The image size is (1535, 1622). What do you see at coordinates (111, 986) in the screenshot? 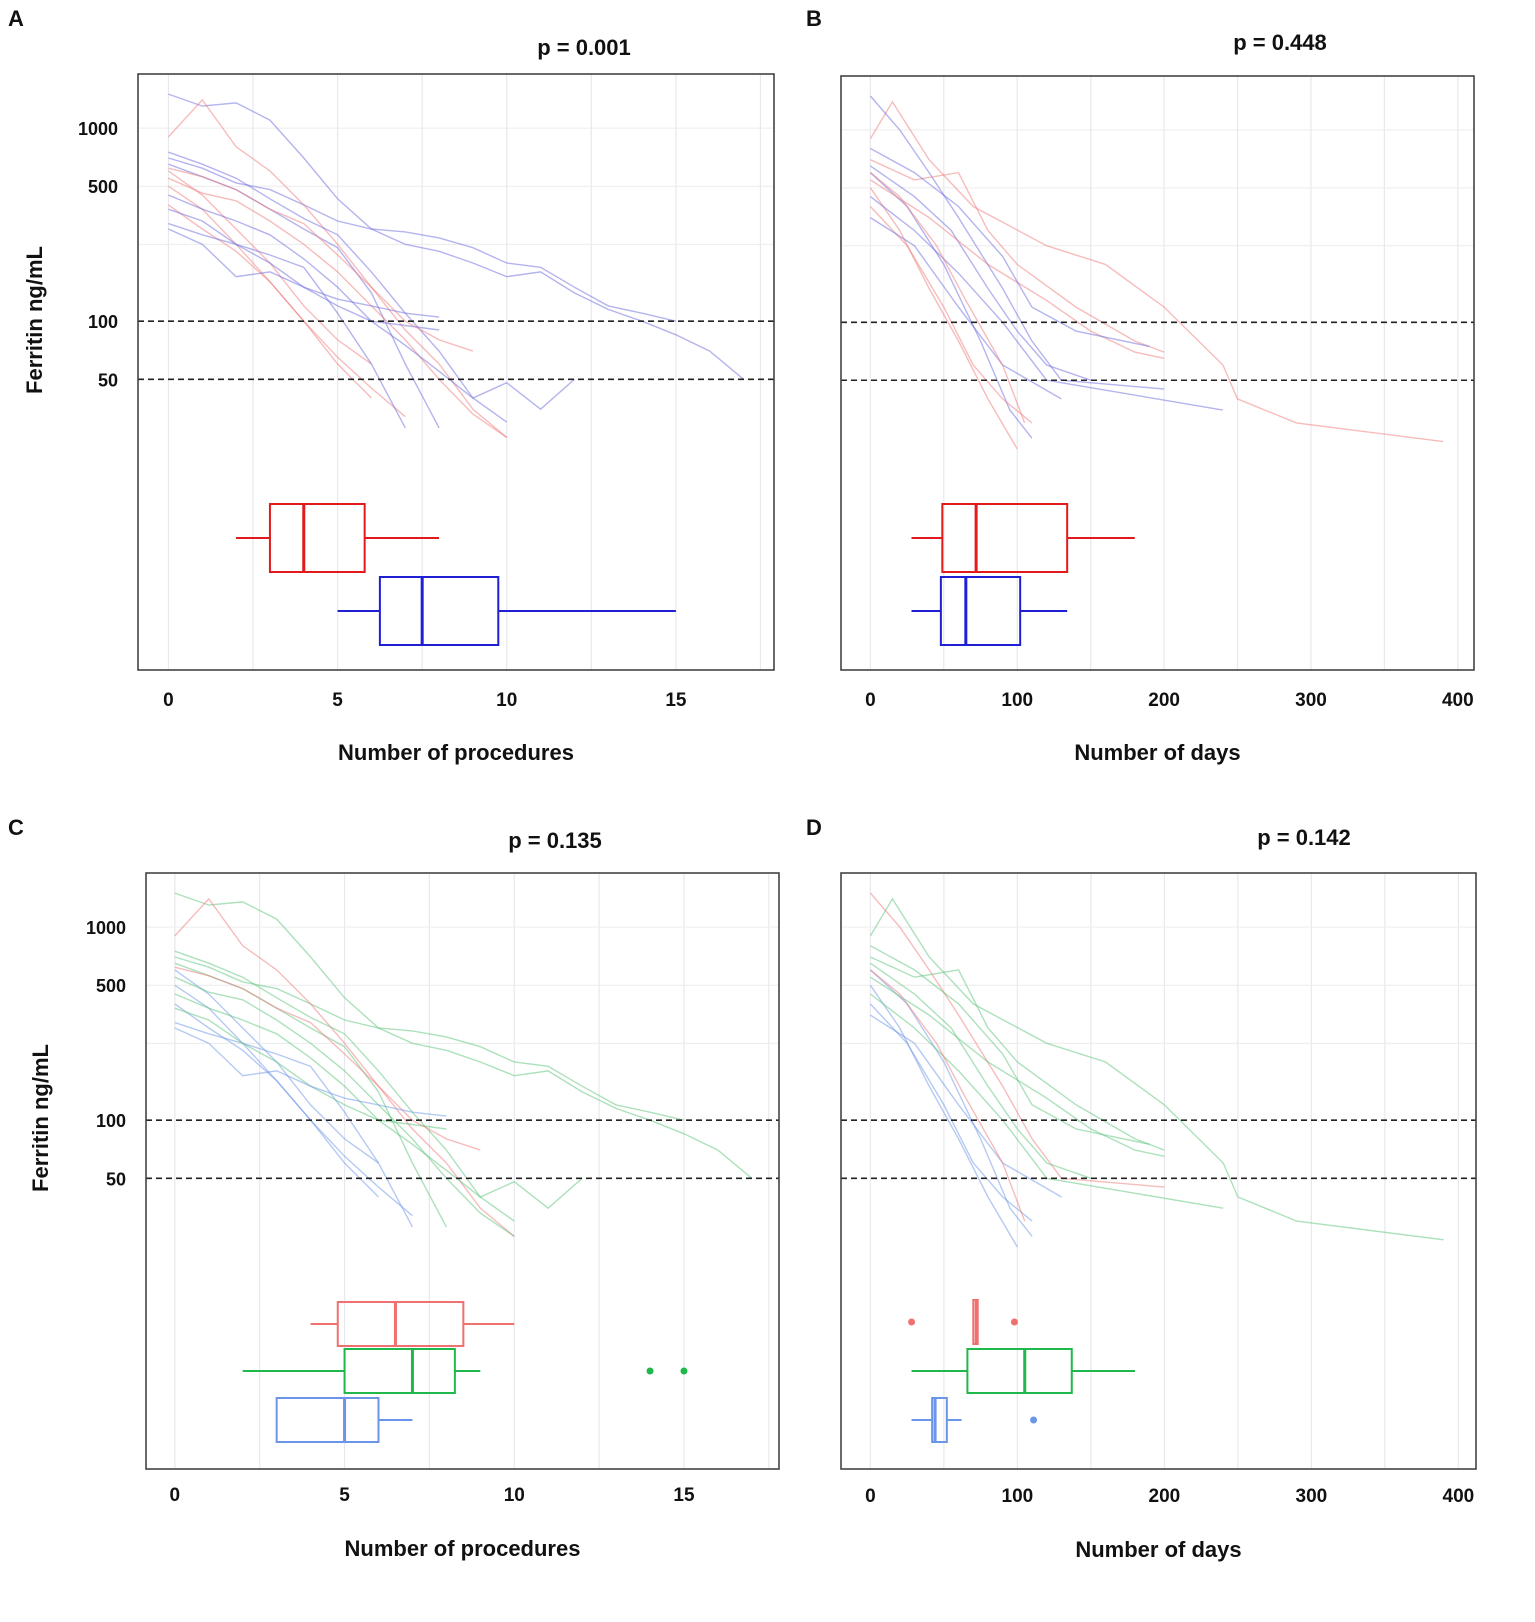
I see `y-tick-label: 500` at bounding box center [111, 986].